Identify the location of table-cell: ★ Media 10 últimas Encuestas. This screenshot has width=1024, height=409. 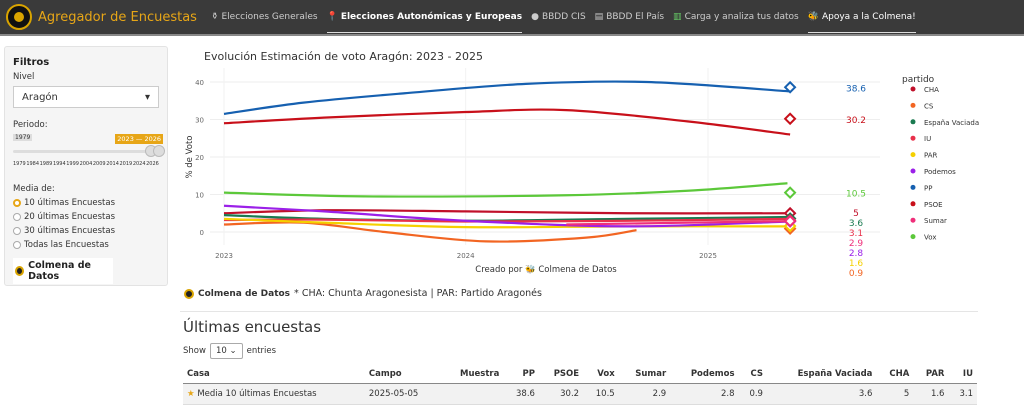
(274, 394).